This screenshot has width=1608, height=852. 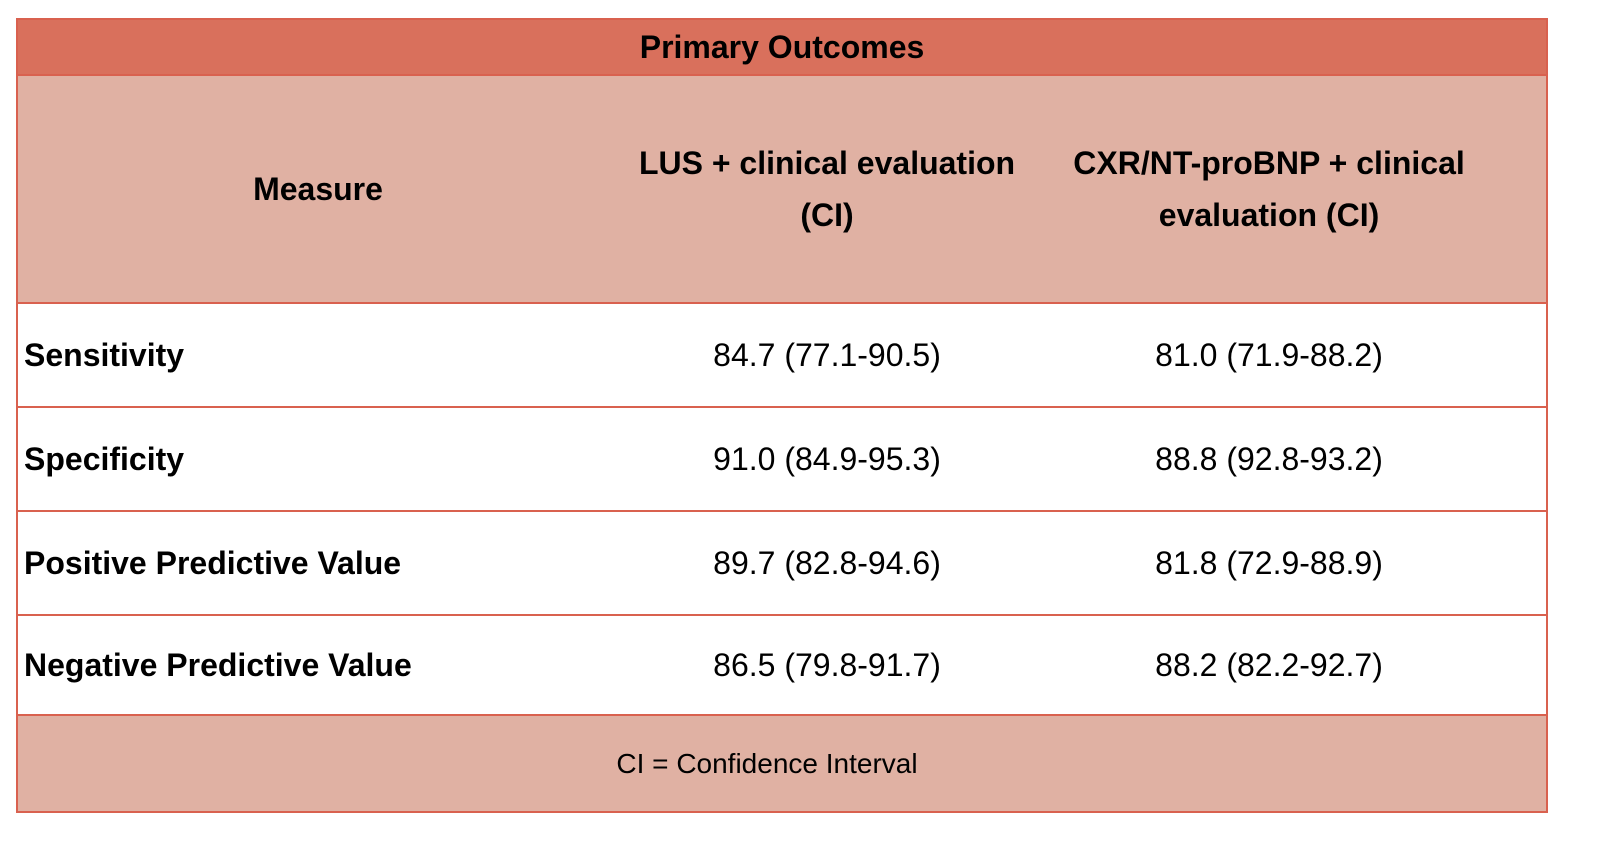 I want to click on row-label: Positive Predictive Value, so click(x=213, y=562).